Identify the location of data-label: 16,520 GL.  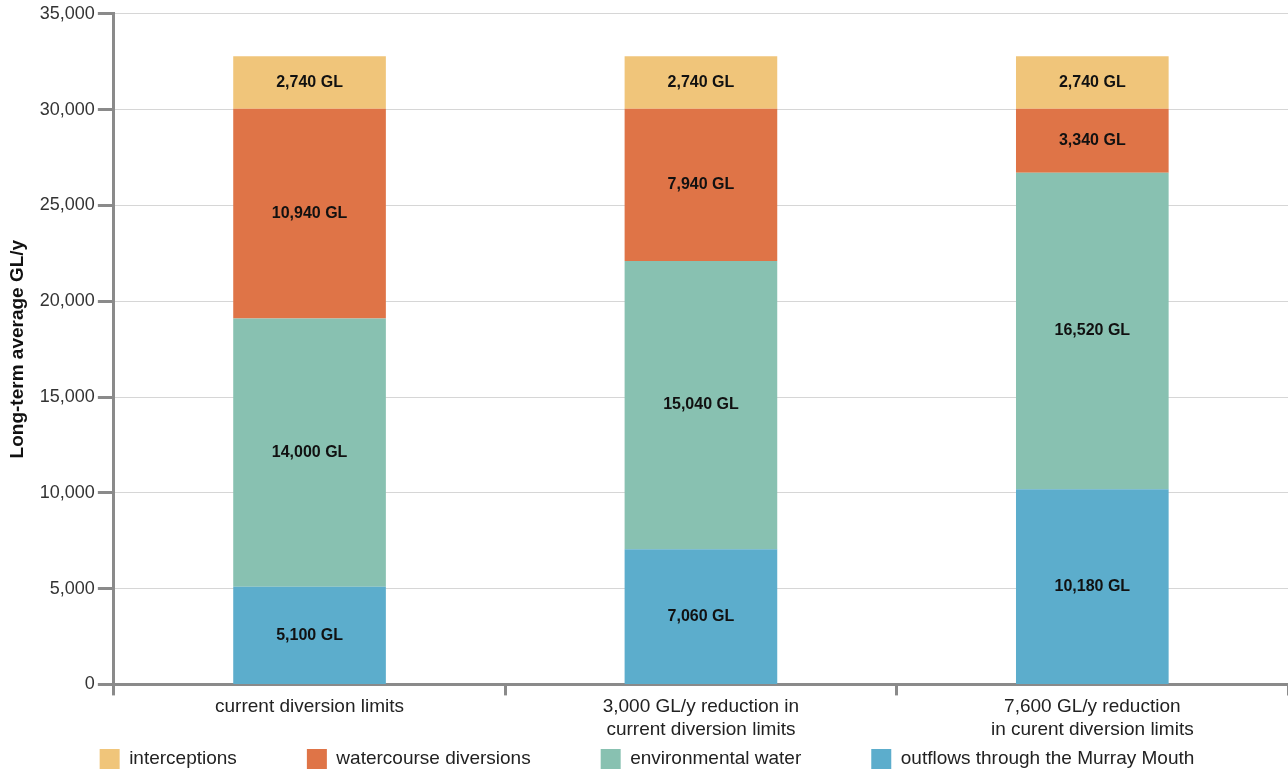
(1092, 330).